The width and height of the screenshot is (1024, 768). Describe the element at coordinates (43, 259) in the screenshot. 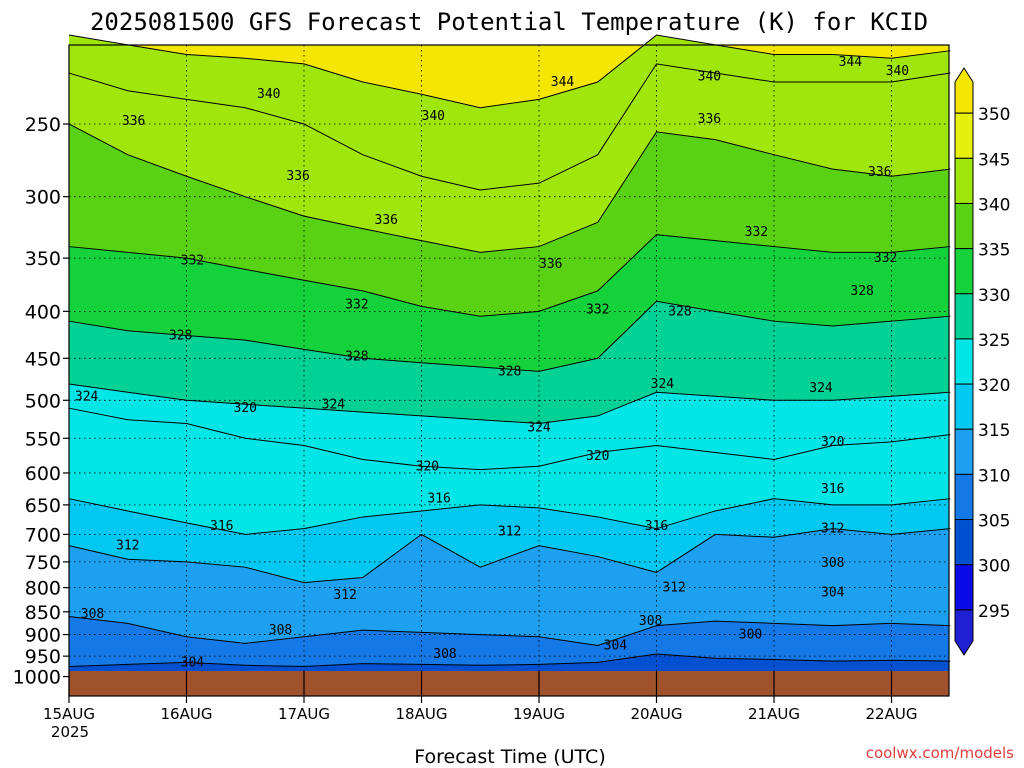

I see `y-tick-label: 350` at that location.